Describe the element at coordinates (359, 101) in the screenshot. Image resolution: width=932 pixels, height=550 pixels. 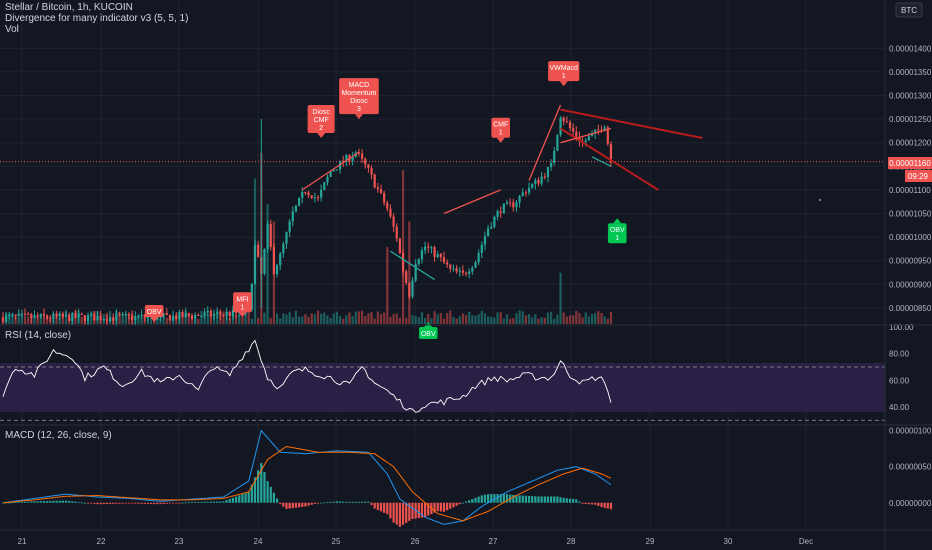
I see `signal-text: Diosc` at that location.